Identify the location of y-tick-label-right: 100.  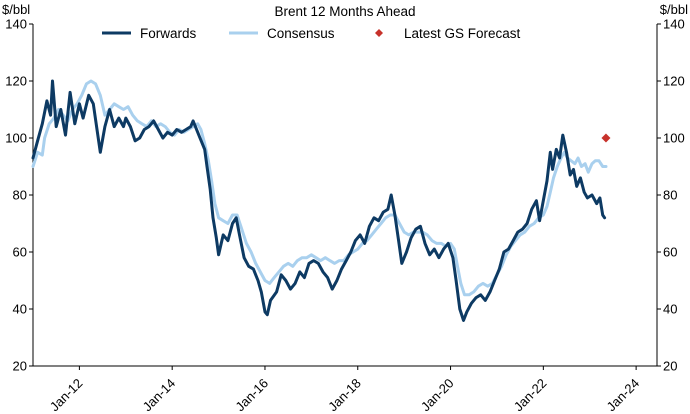
(674, 138).